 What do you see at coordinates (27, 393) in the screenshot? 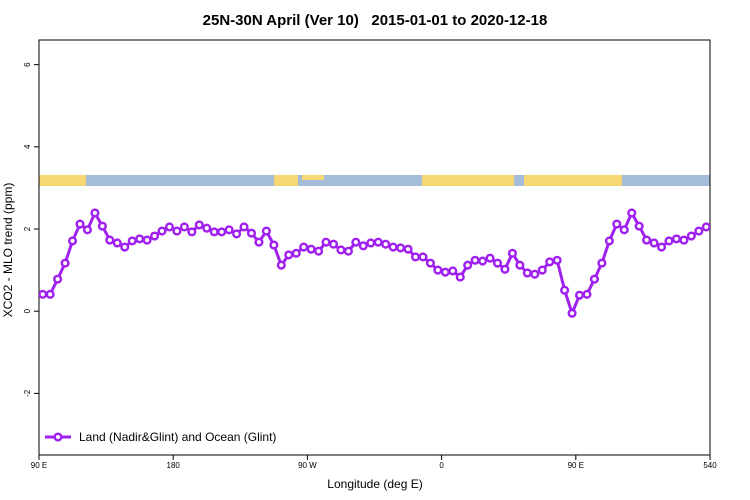
I see `y-tick-label: -2` at bounding box center [27, 393].